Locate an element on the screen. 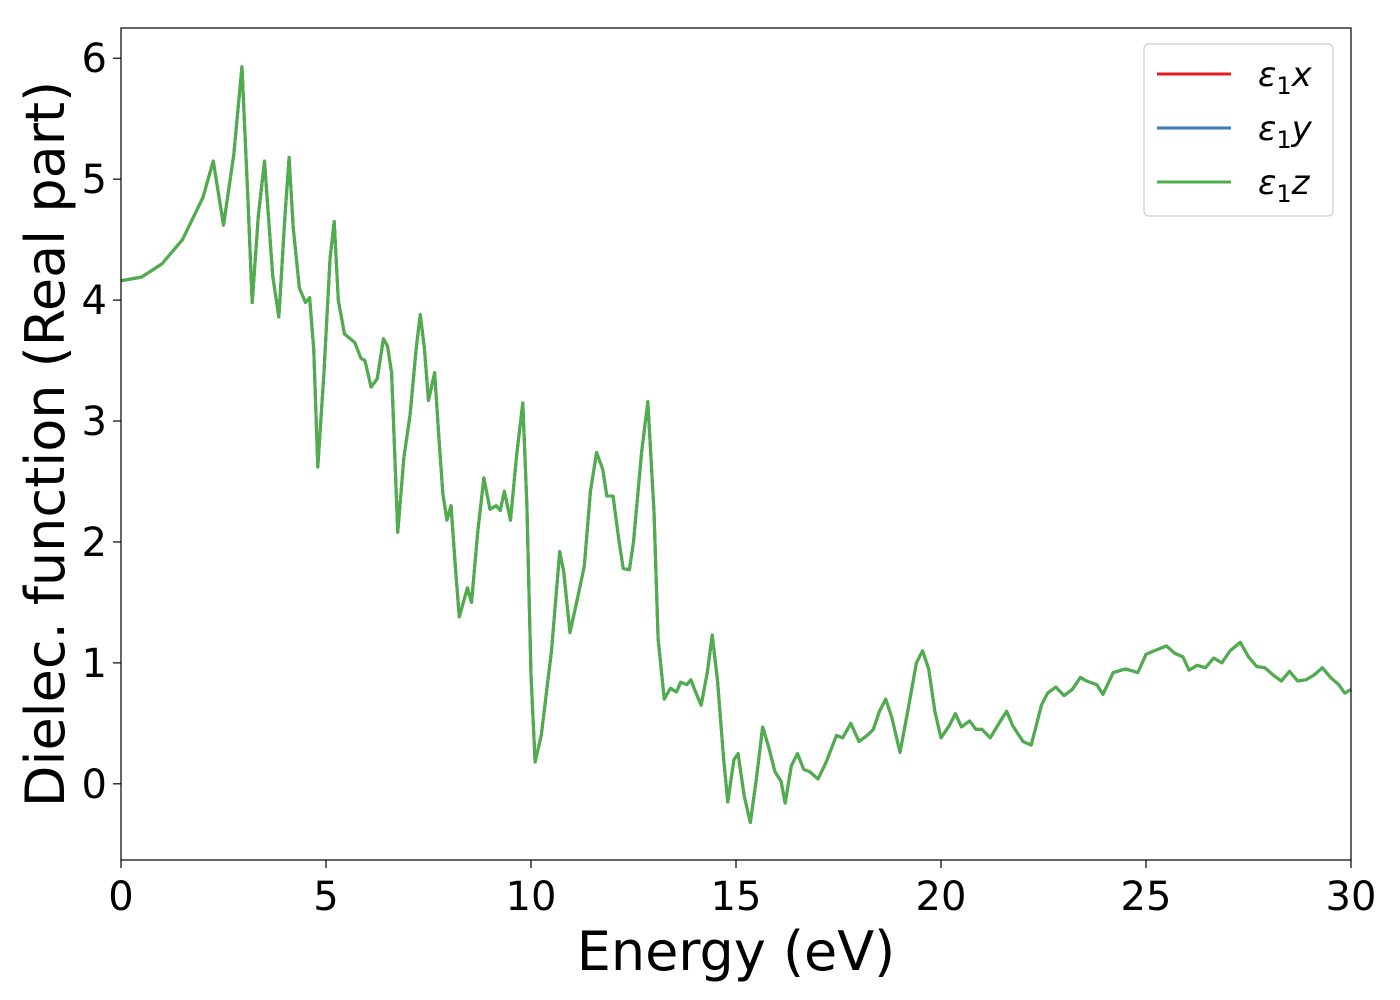 Image resolution: width=1400 pixels, height=1000 pixels. legend-label: ε1z is located at coordinates (1284, 185).